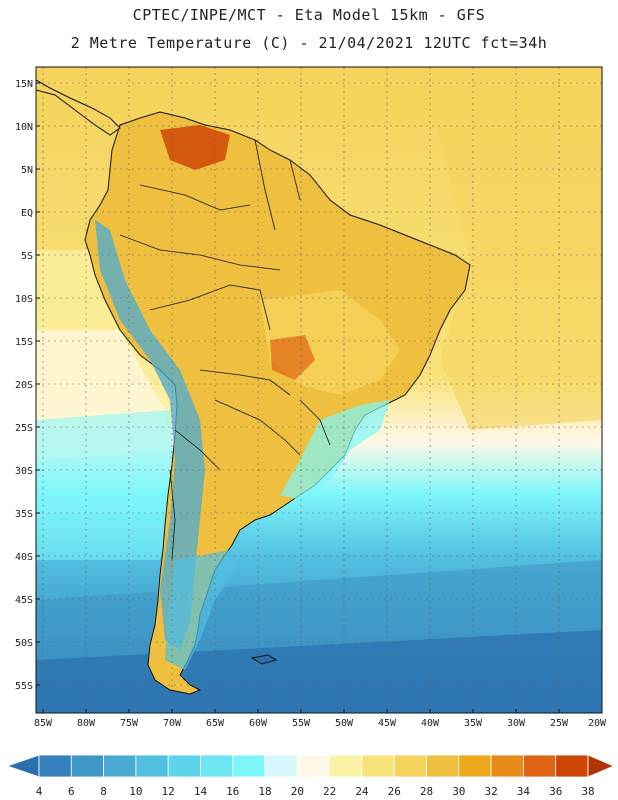 The height and width of the screenshot is (800, 618). What do you see at coordinates (362, 791) in the screenshot?
I see `colorbar-label: 24` at bounding box center [362, 791].